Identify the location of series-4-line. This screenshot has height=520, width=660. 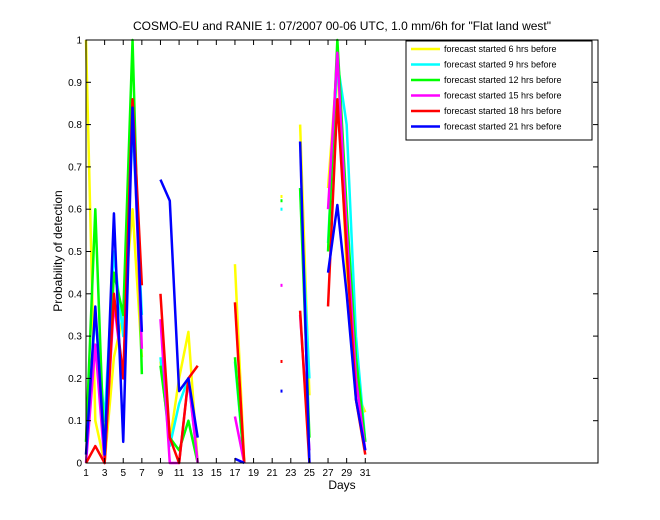
(346, 251).